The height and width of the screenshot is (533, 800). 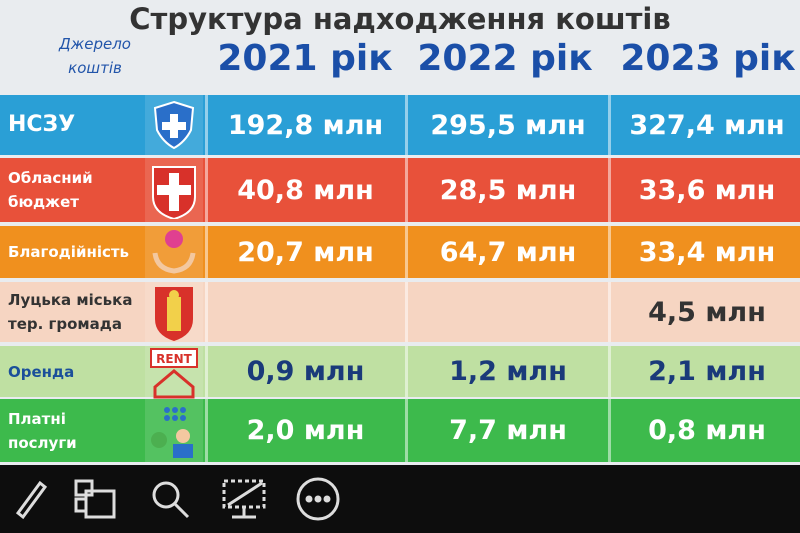 I want to click on row-label-line: тер. громада, so click(x=65, y=324).